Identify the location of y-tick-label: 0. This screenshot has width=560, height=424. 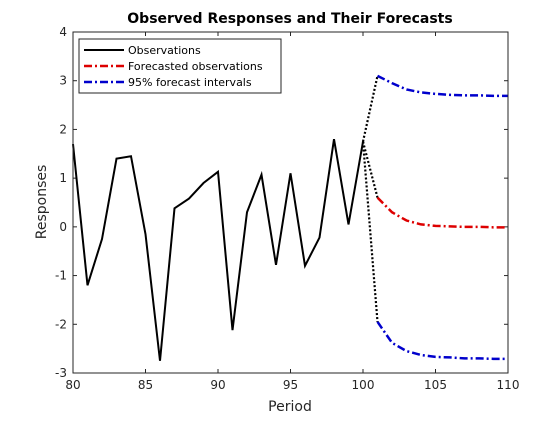
(63, 227).